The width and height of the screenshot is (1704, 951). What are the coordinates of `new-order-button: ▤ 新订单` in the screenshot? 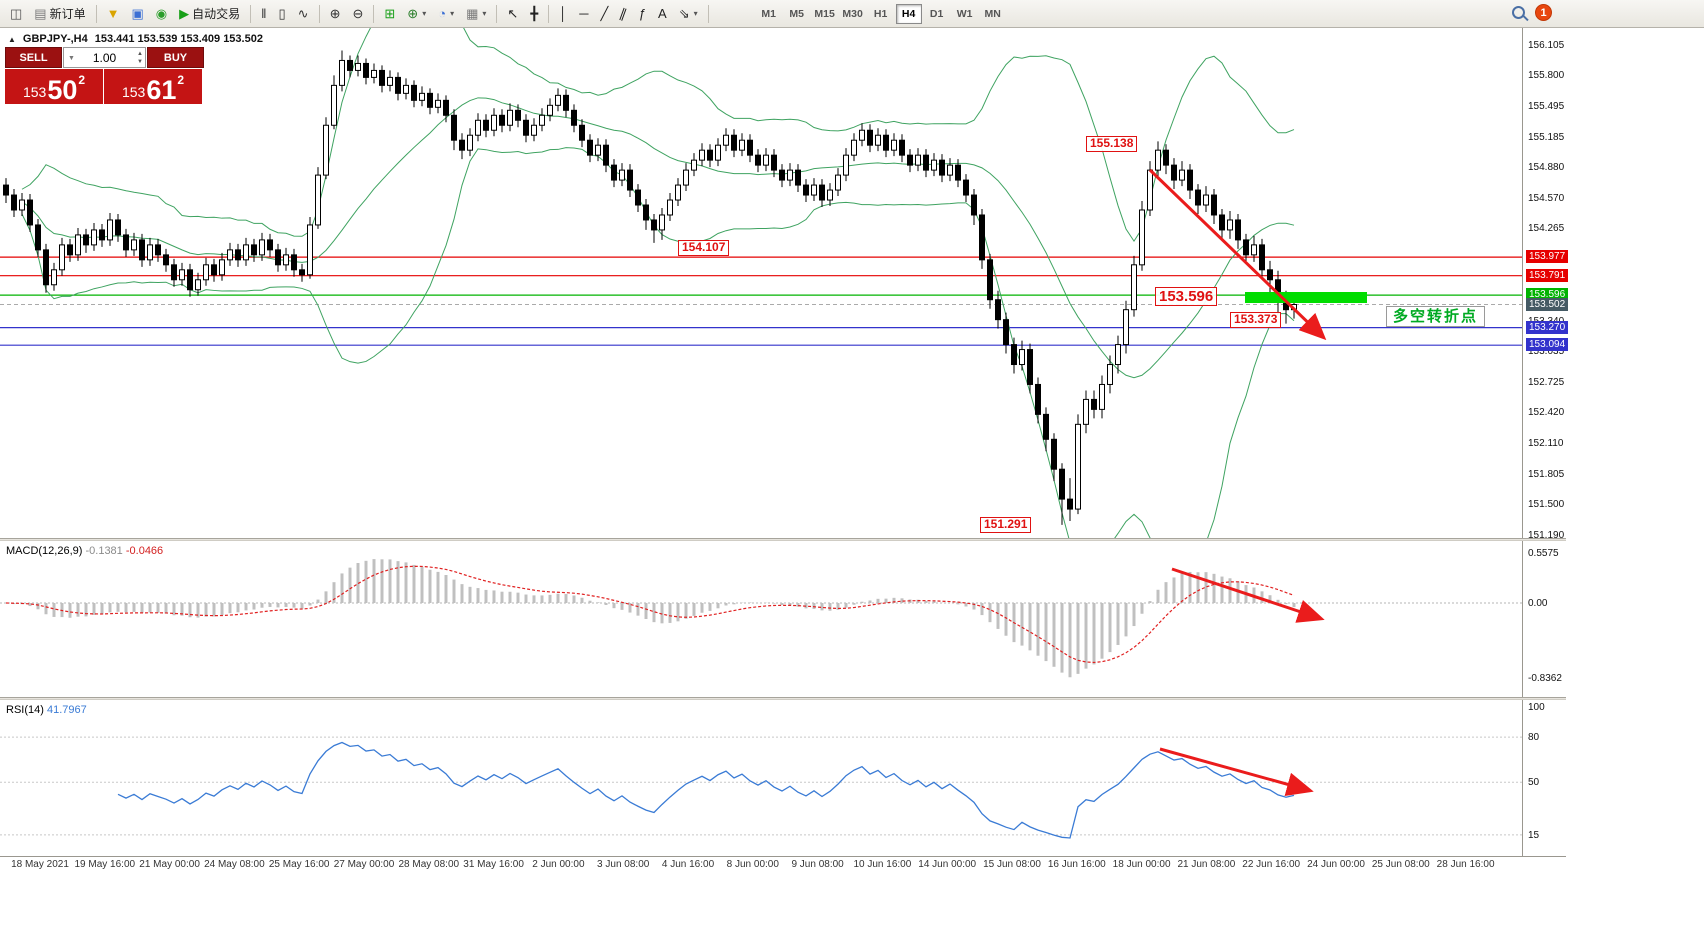 It's located at (59, 14).